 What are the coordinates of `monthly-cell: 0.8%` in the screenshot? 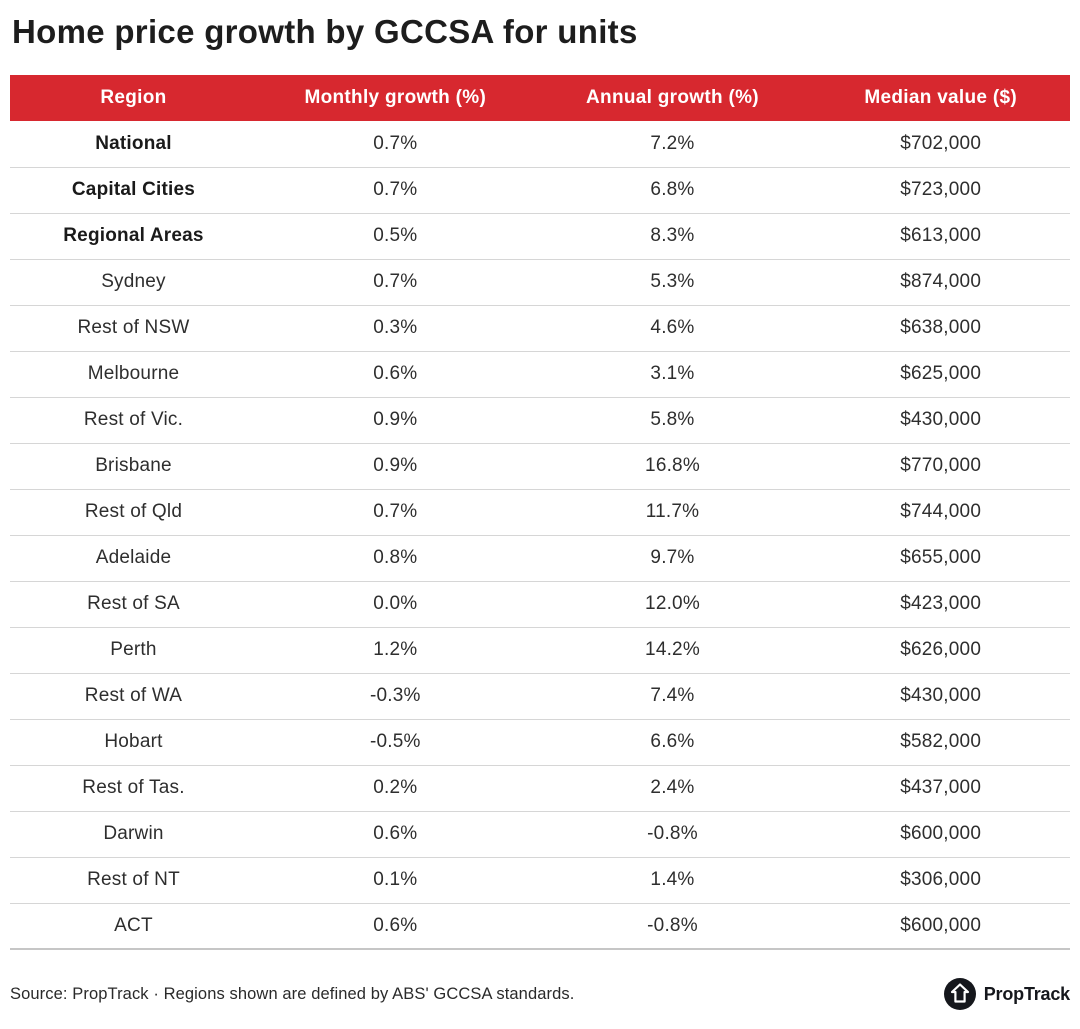 It's located at (395, 558).